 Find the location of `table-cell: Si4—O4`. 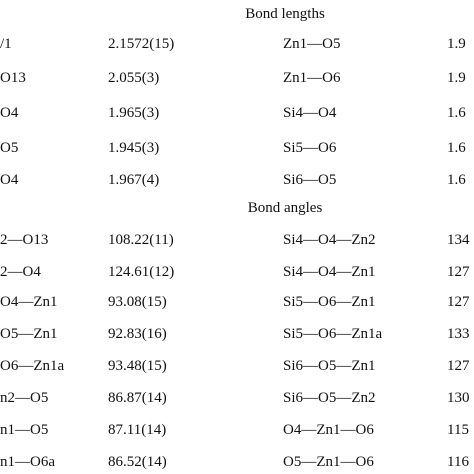

table-cell: Si4—O4 is located at coordinates (310, 113).